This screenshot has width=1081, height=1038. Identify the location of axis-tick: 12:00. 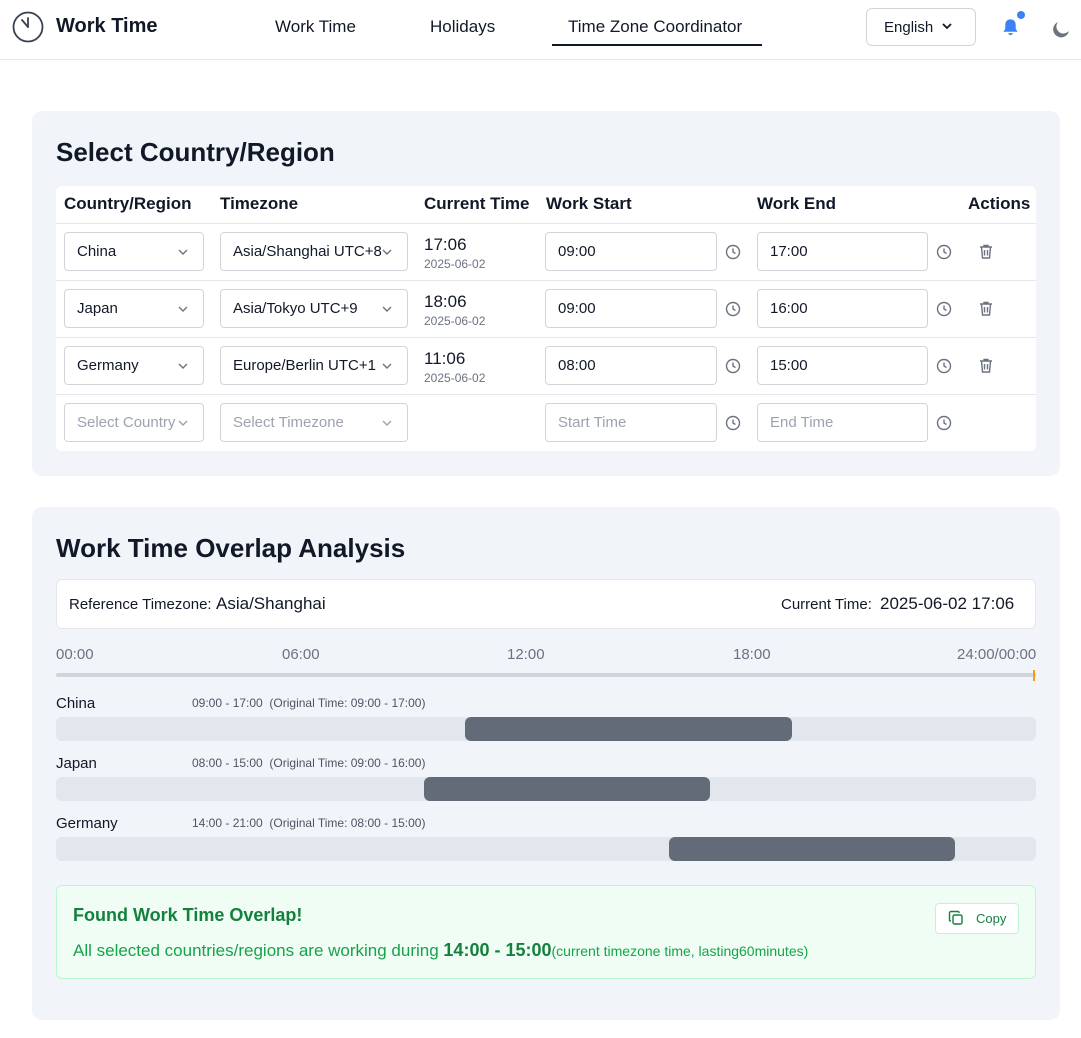
(526, 654).